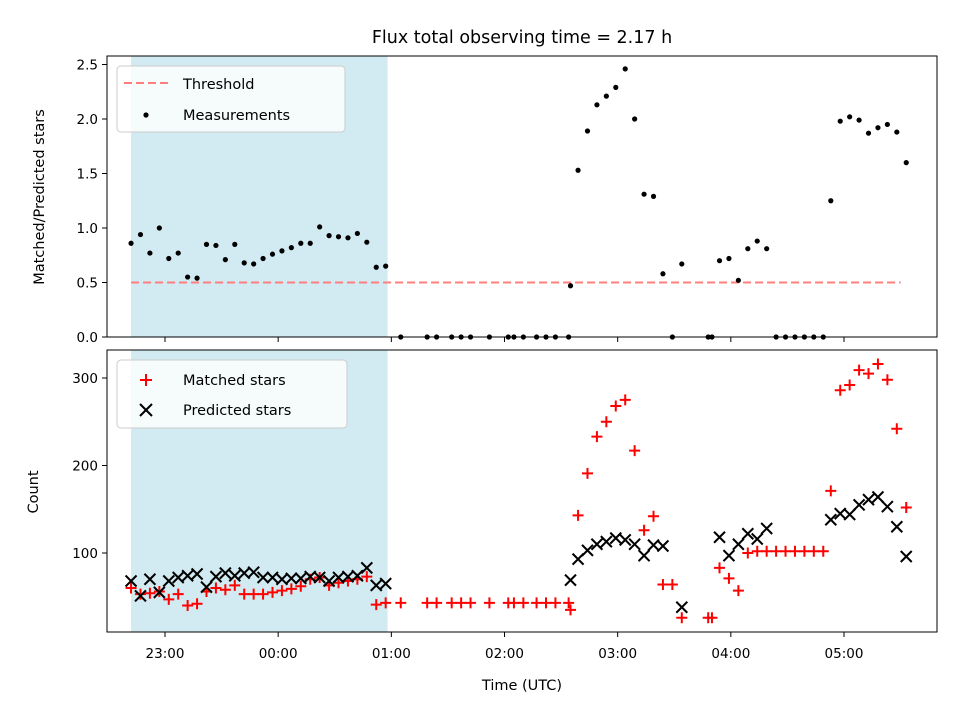 Image resolution: width=960 pixels, height=720 pixels. What do you see at coordinates (518, 552) in the screenshot?
I see `predicted-stars-series` at bounding box center [518, 552].